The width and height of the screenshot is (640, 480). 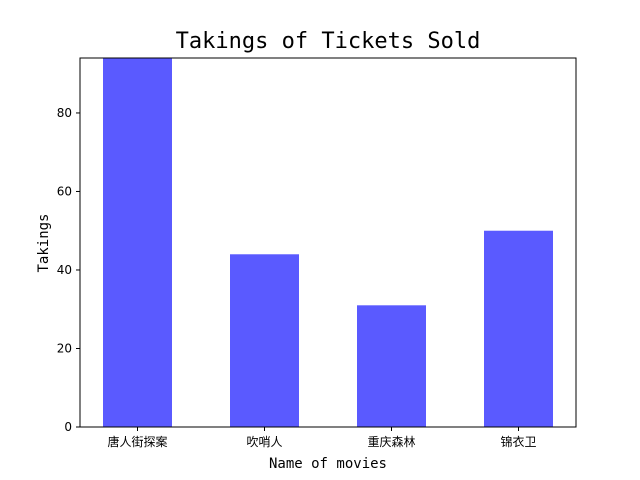 What do you see at coordinates (44, 242) in the screenshot?
I see `y-axis-label: Takings` at bounding box center [44, 242].